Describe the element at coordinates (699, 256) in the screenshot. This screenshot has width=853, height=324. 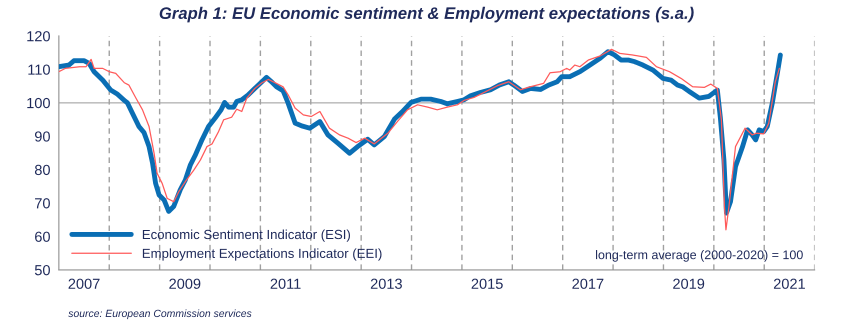
I see `annotation: long-term average (2000-2020) = 100` at that location.